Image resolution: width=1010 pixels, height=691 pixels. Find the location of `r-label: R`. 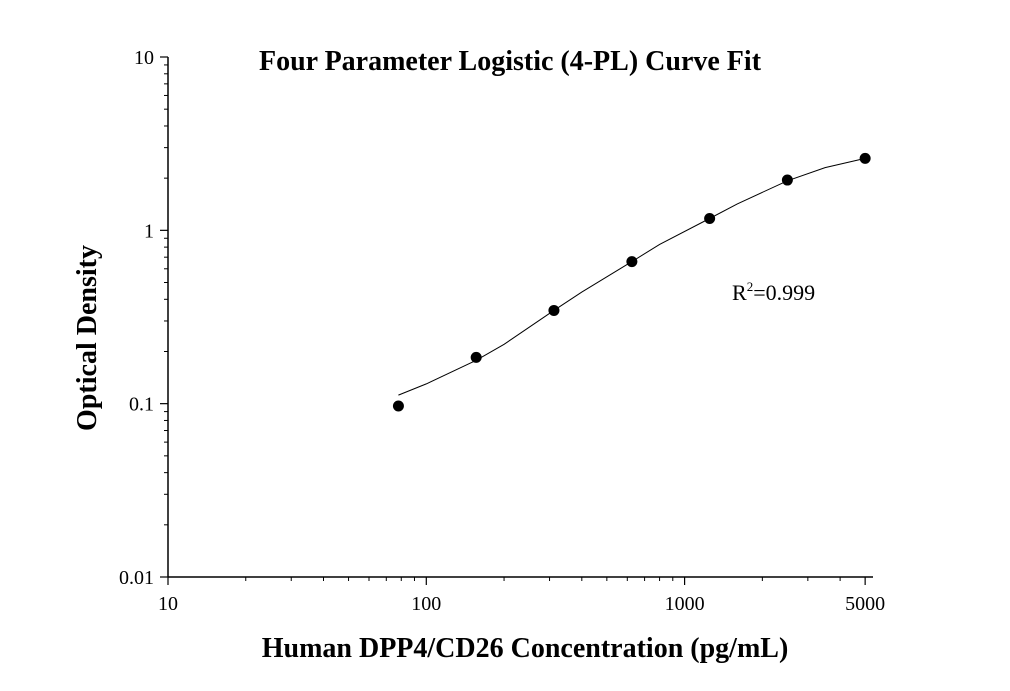

r-label: R is located at coordinates (739, 292).